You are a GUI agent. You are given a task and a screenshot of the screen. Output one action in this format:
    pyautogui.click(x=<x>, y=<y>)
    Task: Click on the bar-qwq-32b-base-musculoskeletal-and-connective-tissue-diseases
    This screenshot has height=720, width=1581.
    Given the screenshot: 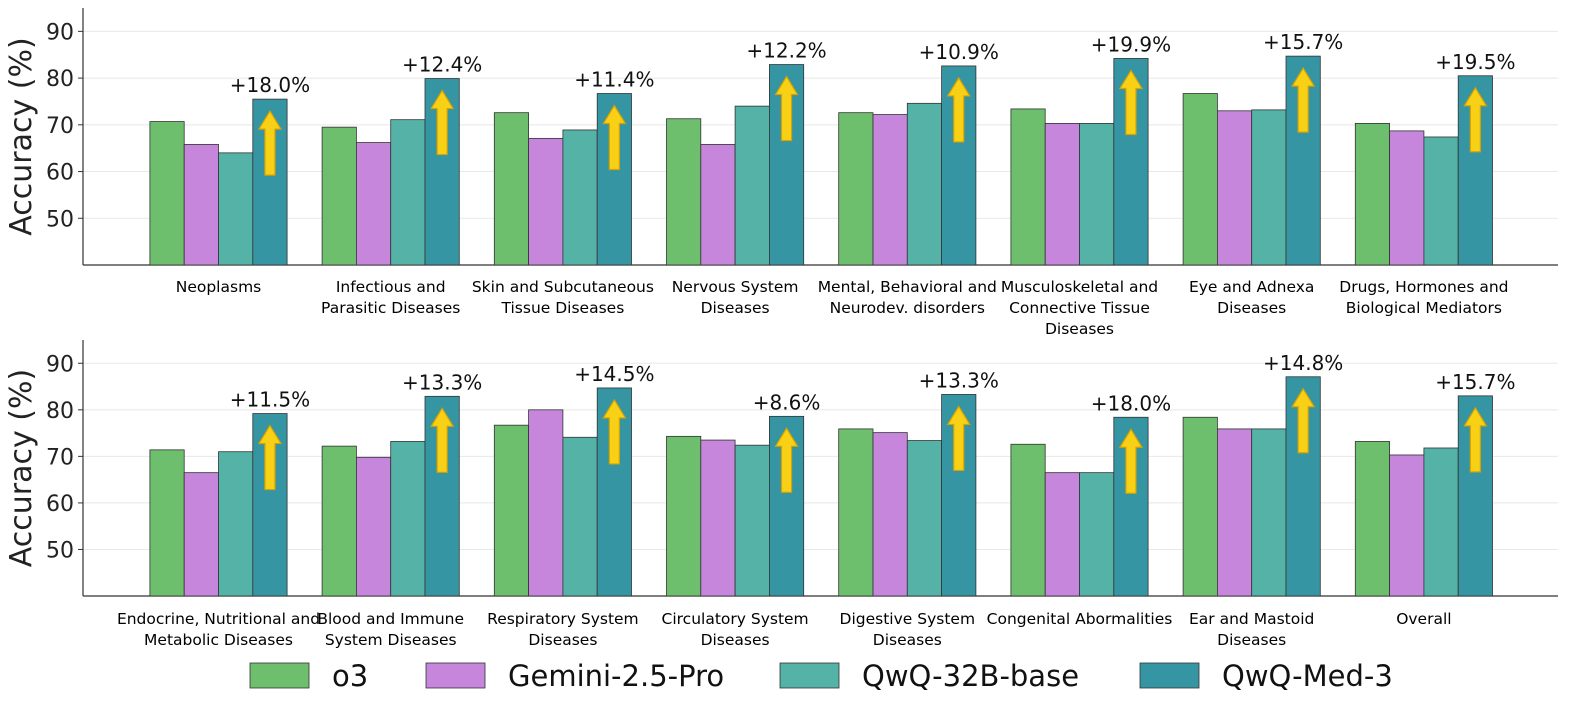 What is the action you would take?
    pyautogui.click(x=1097, y=194)
    